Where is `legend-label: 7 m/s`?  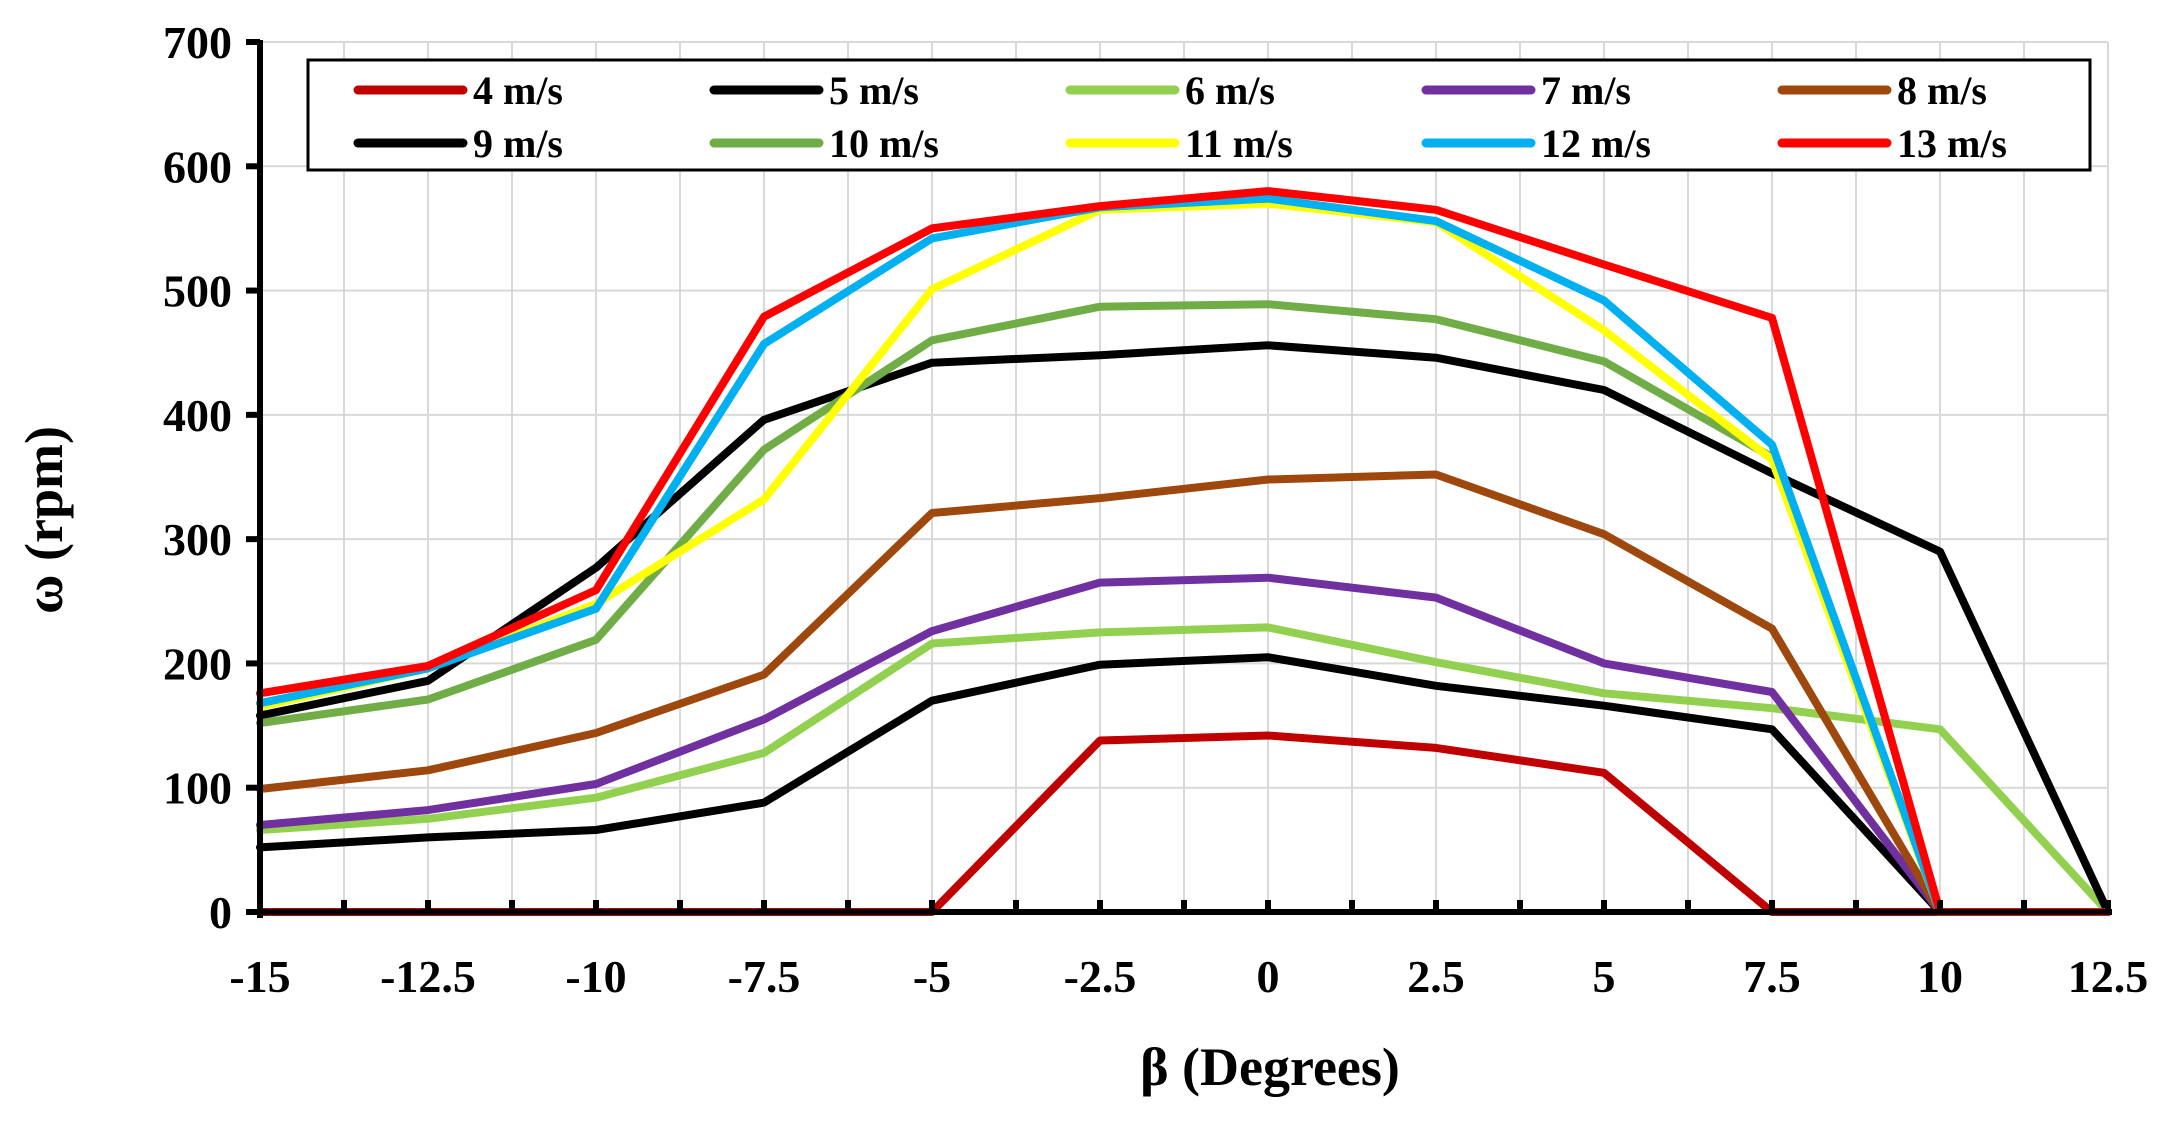 legend-label: 7 m/s is located at coordinates (1586, 90).